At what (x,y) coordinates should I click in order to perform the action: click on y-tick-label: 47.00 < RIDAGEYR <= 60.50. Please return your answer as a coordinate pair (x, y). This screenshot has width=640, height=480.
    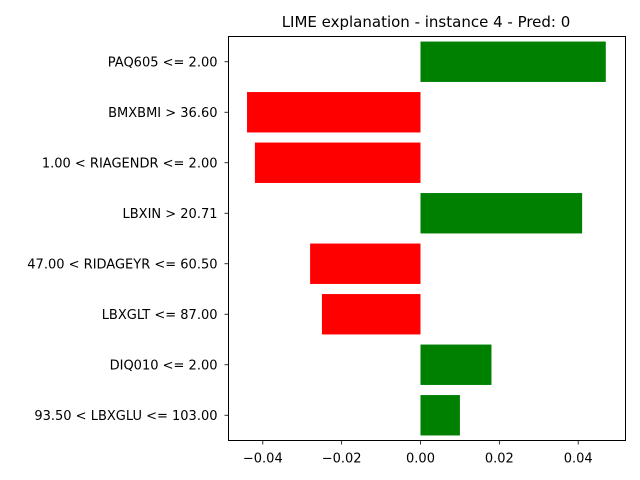
    Looking at the image, I should click on (122, 264).